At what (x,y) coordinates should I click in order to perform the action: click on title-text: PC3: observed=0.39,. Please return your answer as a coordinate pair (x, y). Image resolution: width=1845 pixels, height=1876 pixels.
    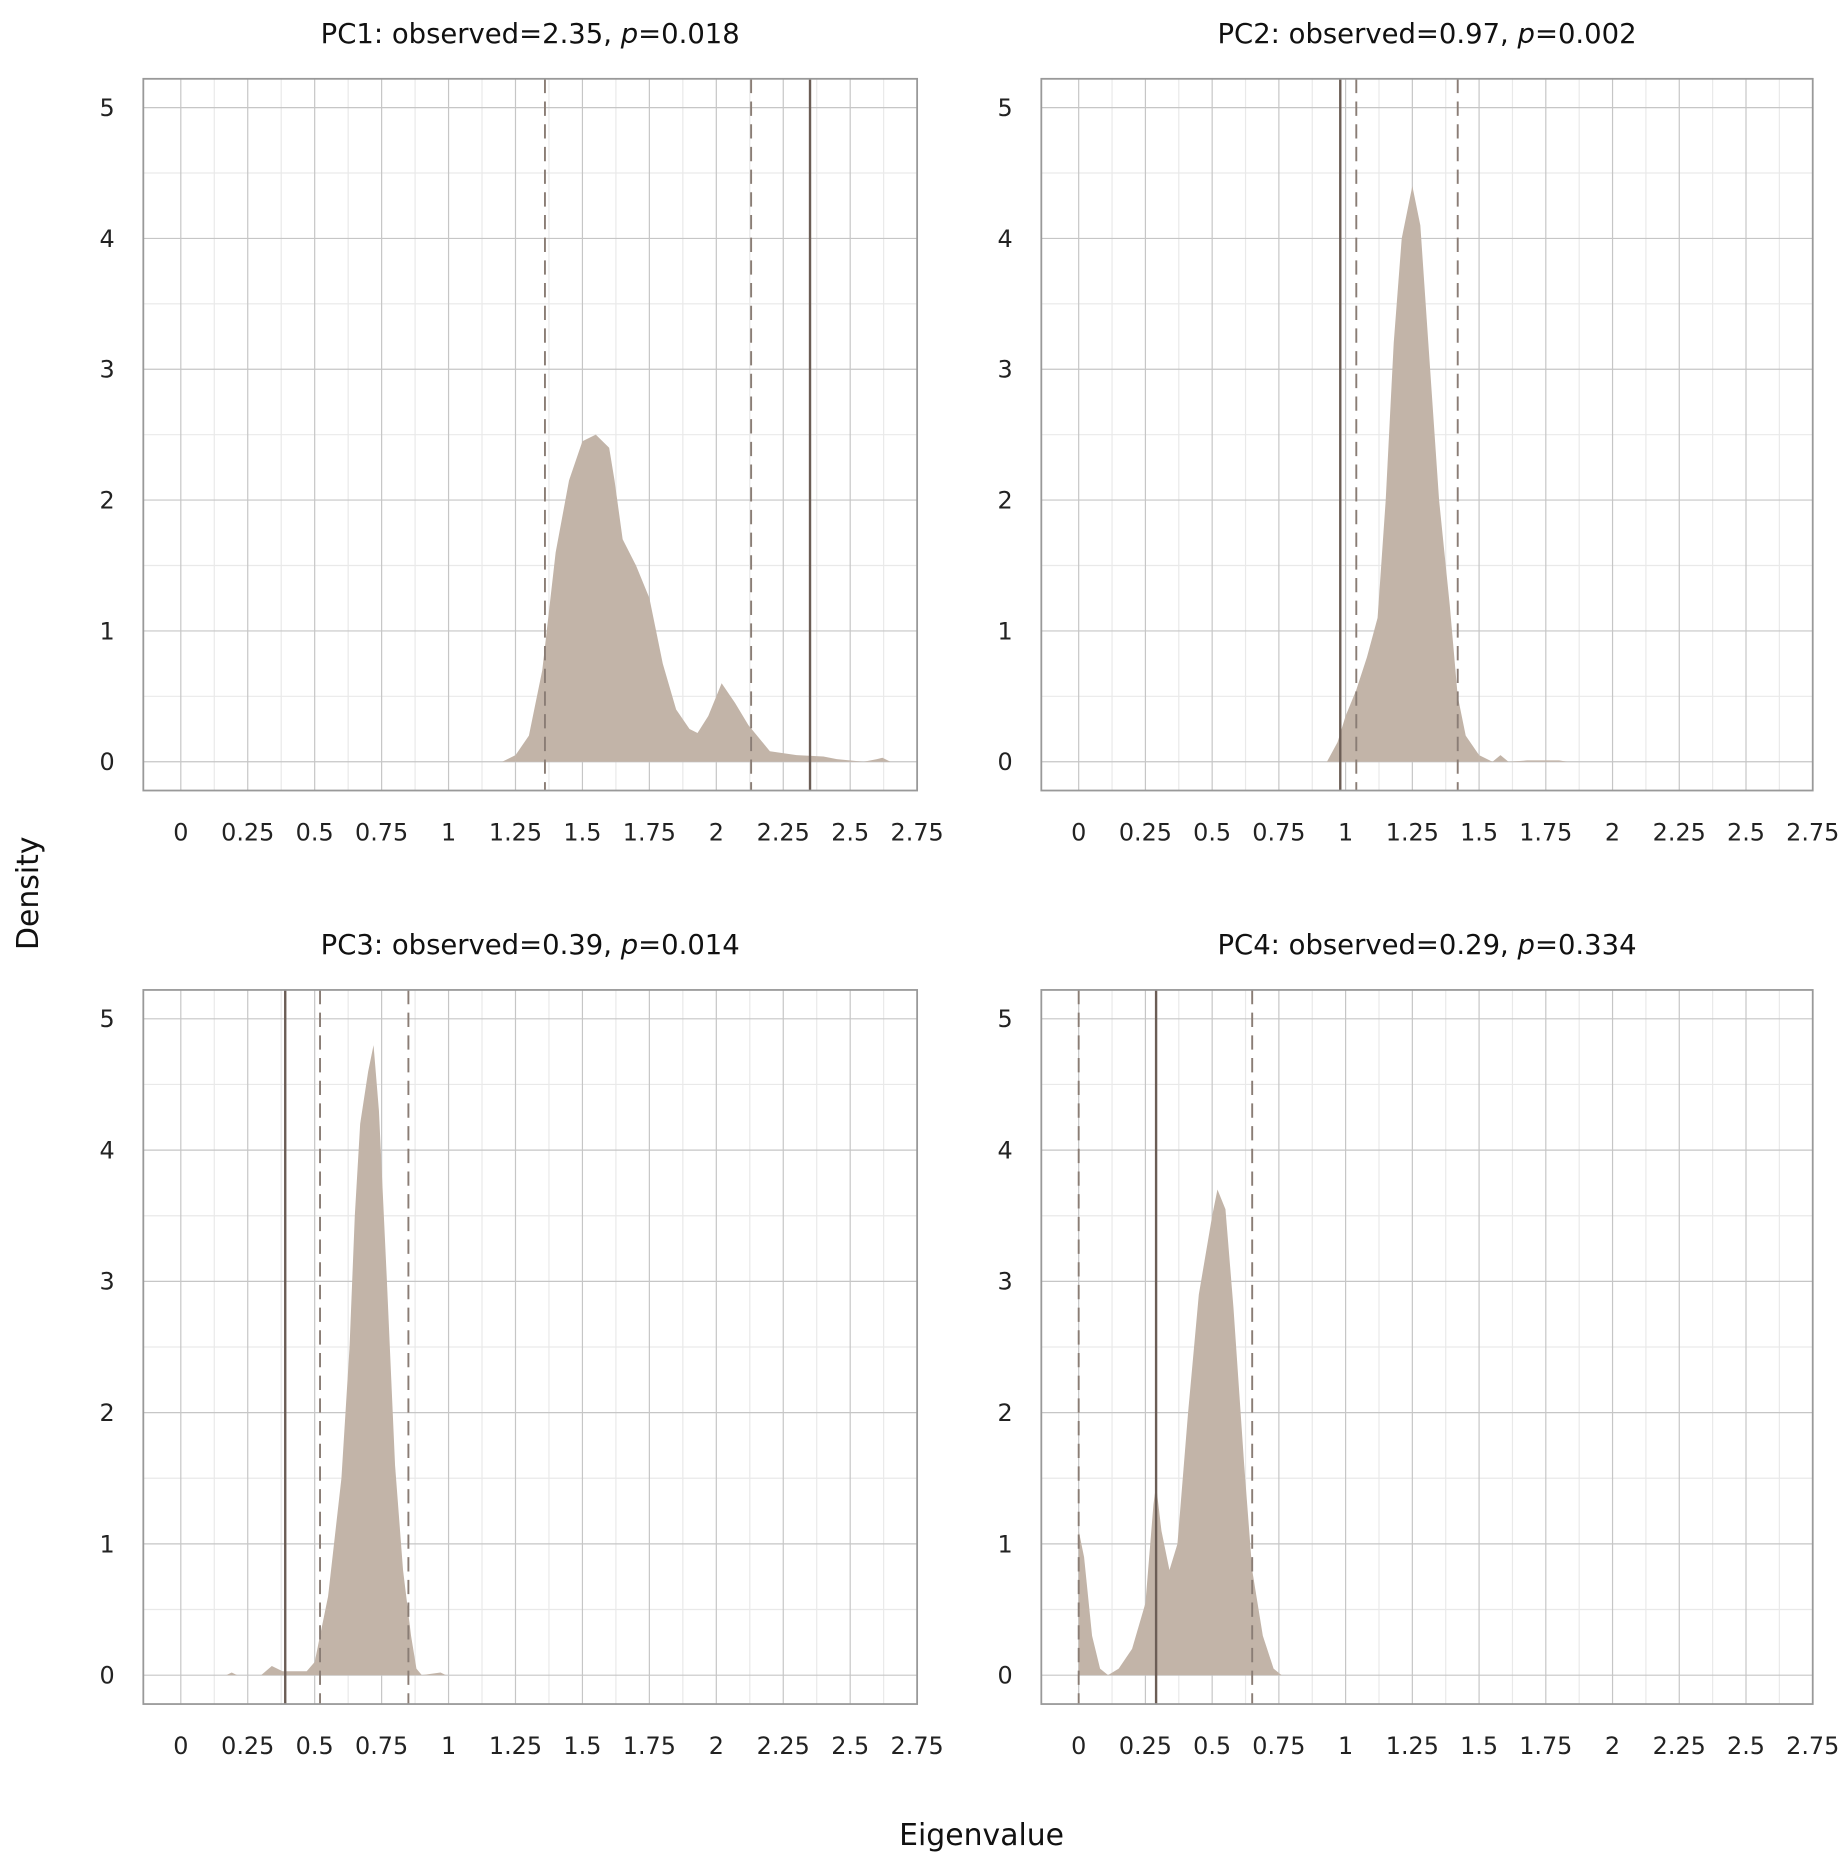
    Looking at the image, I should click on (471, 945).